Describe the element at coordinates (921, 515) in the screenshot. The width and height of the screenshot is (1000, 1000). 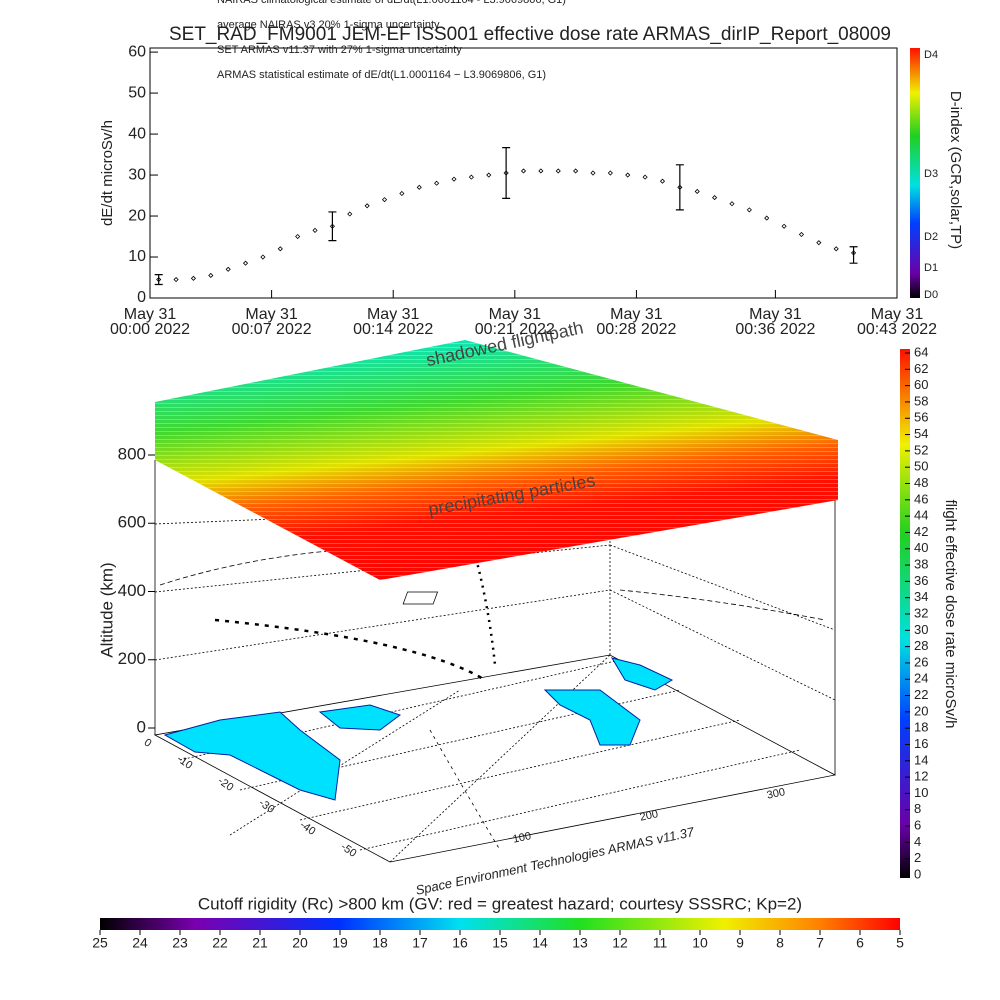
I see `dose-tick-label: 44` at that location.